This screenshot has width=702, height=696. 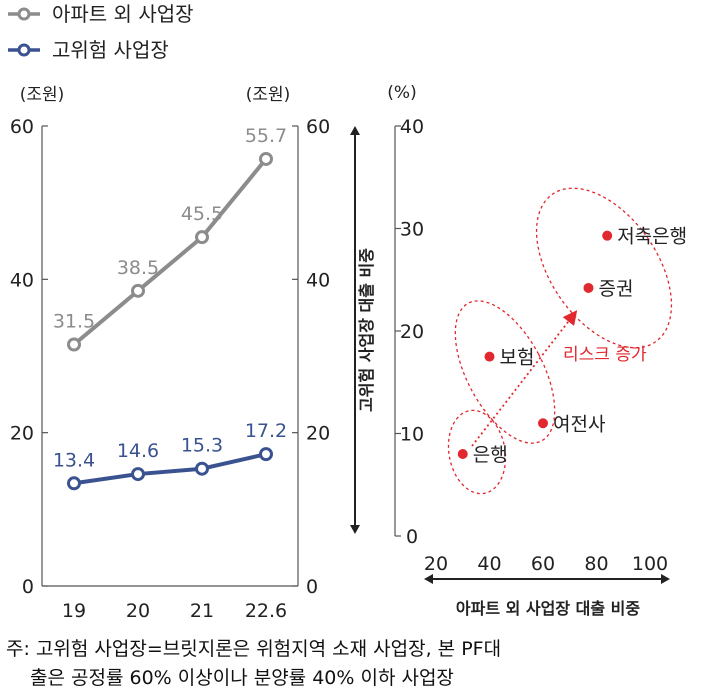 I want to click on right-y-tick-label: 20, so click(x=318, y=434).